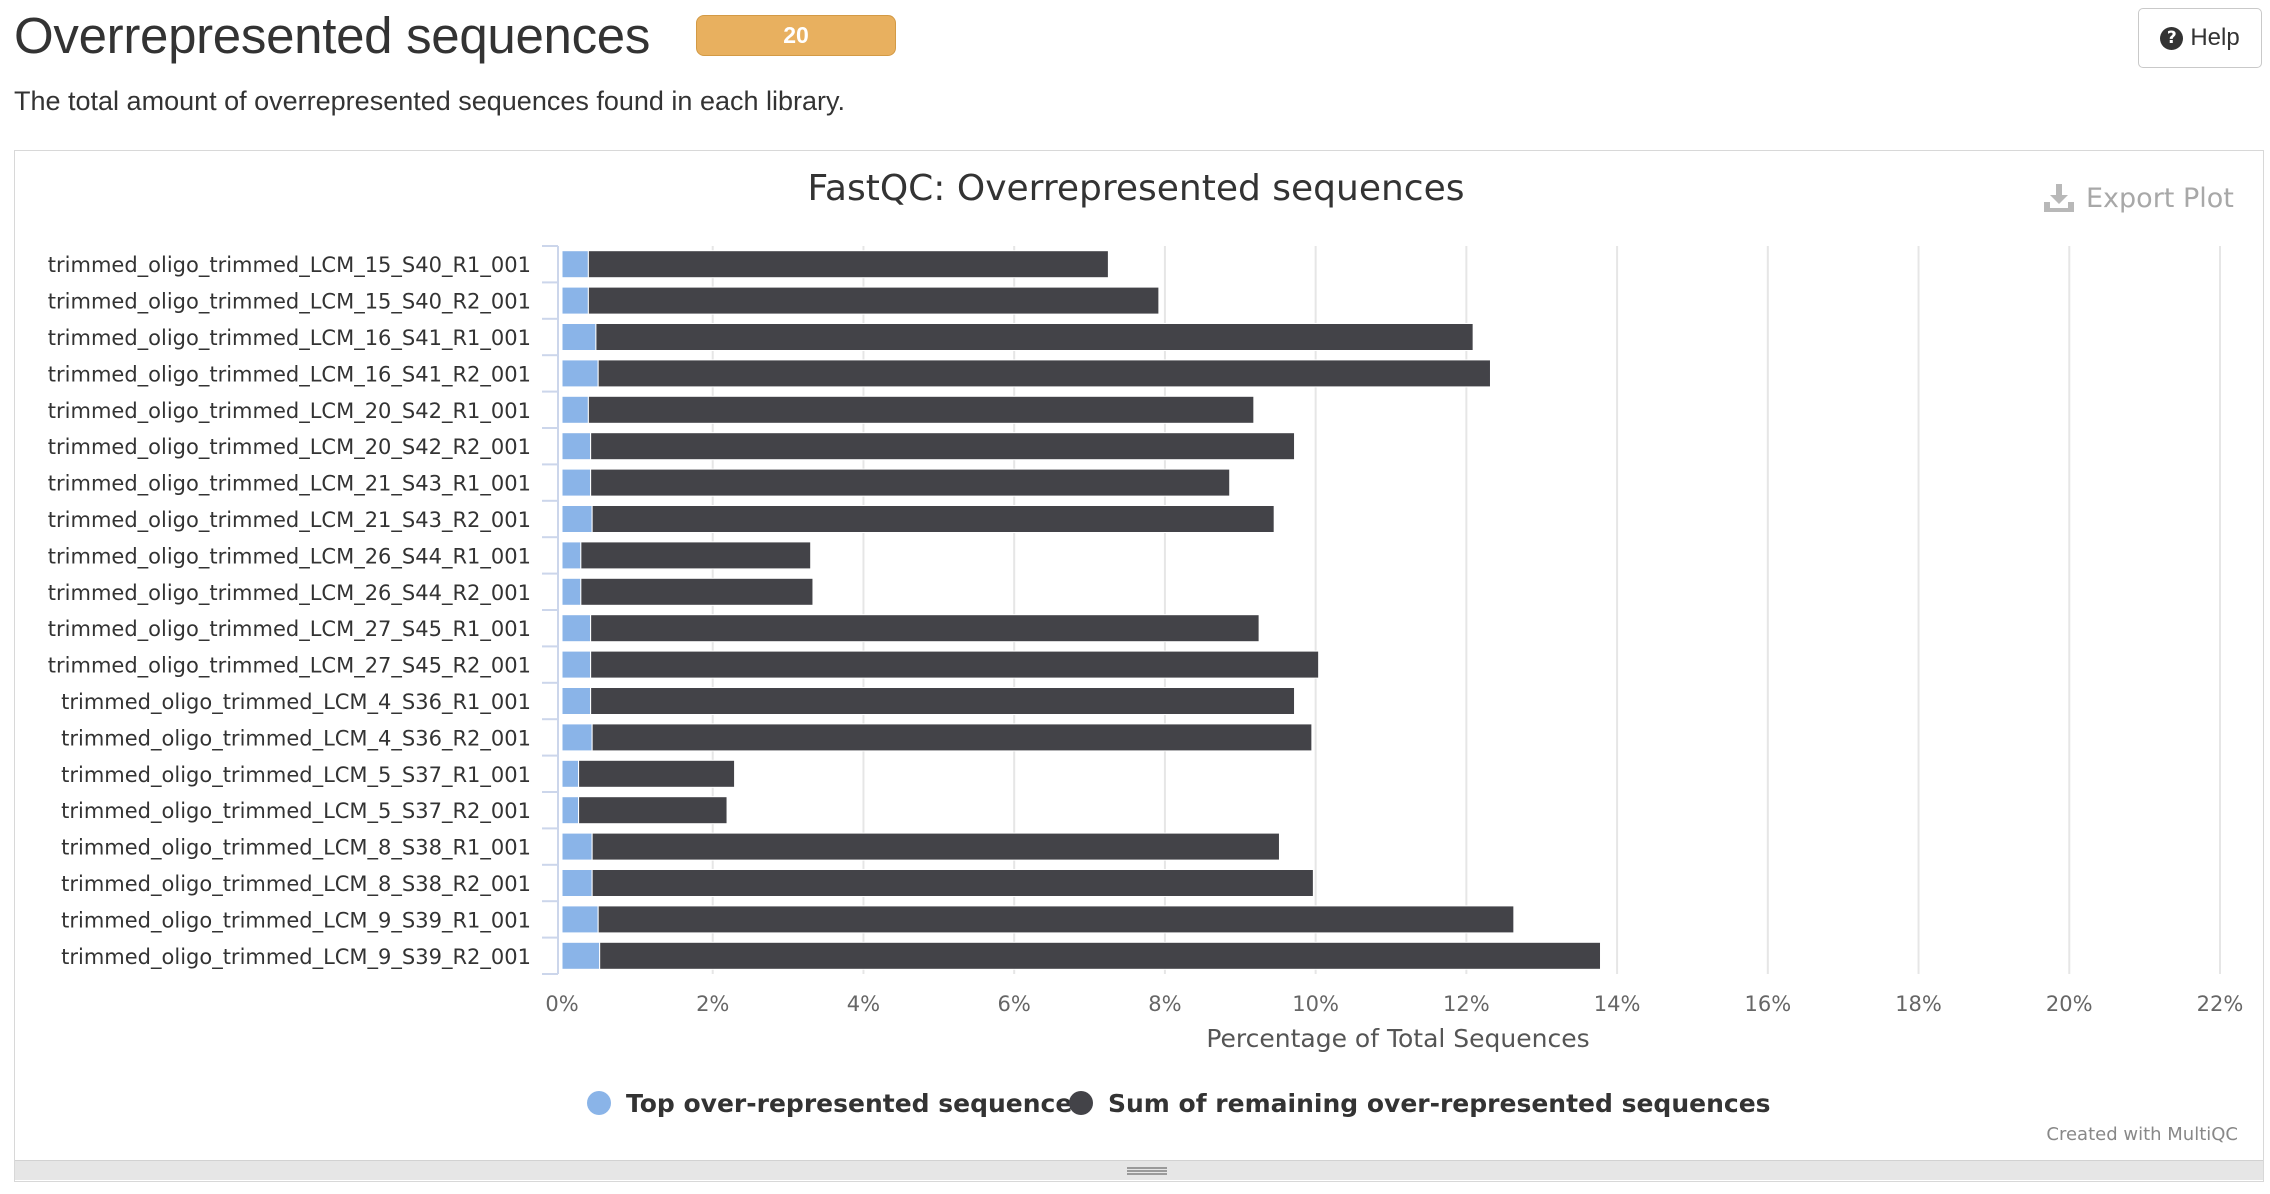 The width and height of the screenshot is (2270, 1194). What do you see at coordinates (296, 702) in the screenshot?
I see `y-category-label: trimmed_oligo_trimmed_LCM_4_S36_R1_001` at bounding box center [296, 702].